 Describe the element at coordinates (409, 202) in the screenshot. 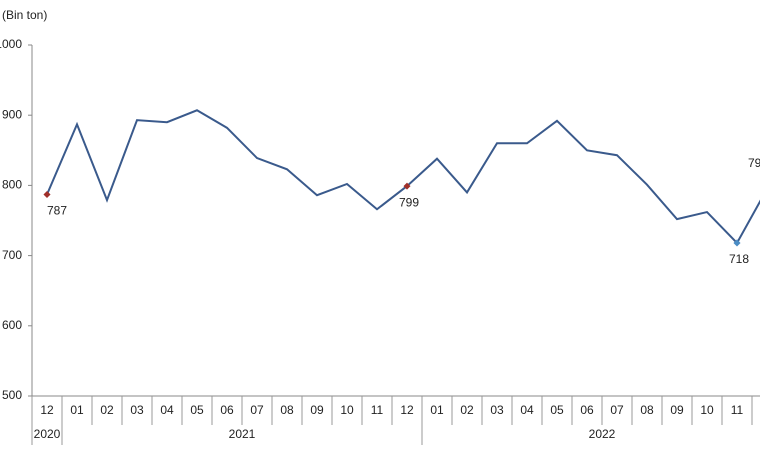

I see `data-label: 799` at that location.